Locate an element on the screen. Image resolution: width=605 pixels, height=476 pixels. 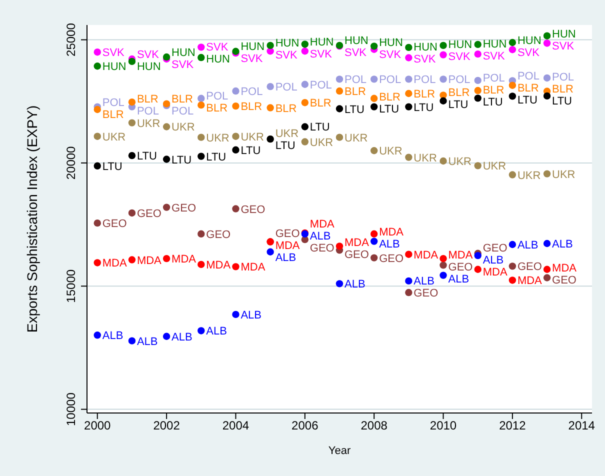
x-axis-title: Year is located at coordinates (339, 451).